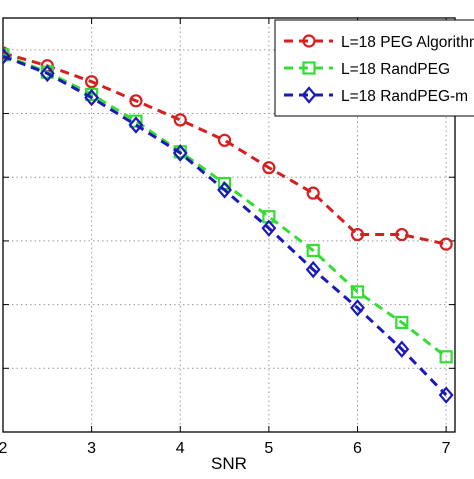 This screenshot has height=479, width=474. I want to click on legend-label: L=18 RandPEG, so click(395, 69).